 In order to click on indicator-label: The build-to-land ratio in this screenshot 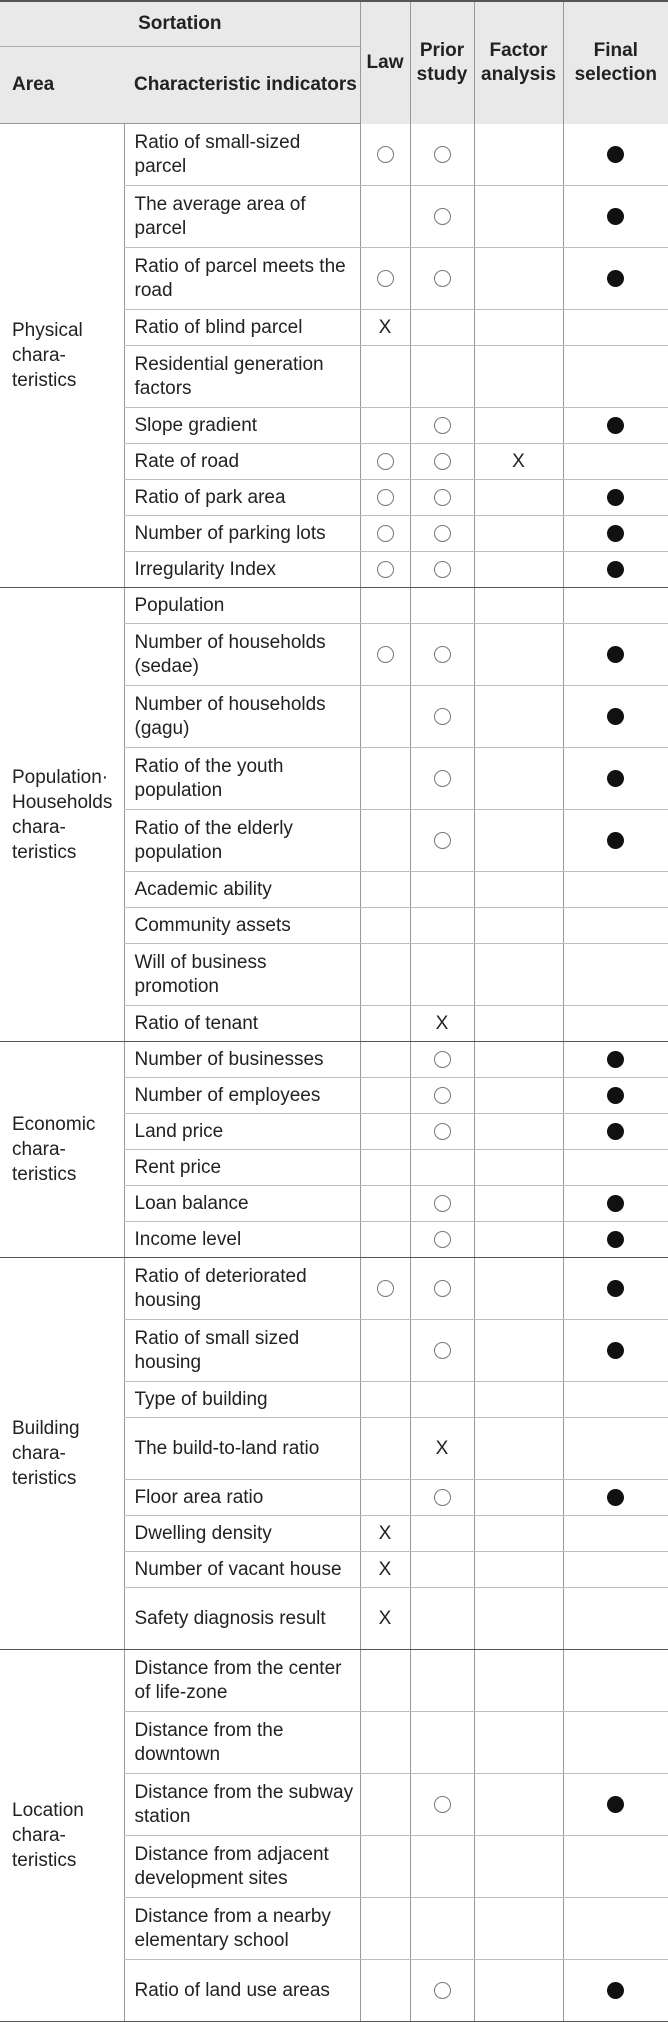, I will do `click(242, 1448)`.